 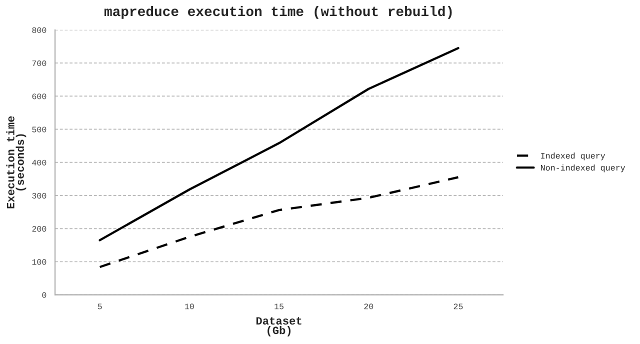 What do you see at coordinates (39, 129) in the screenshot?
I see `y-tick-label: 500` at bounding box center [39, 129].